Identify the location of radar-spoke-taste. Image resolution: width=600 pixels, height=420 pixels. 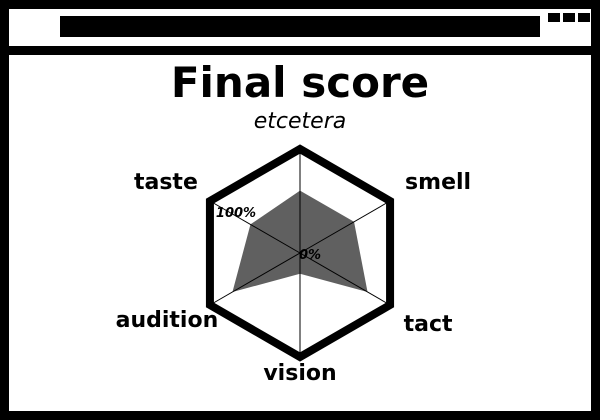
(255, 227).